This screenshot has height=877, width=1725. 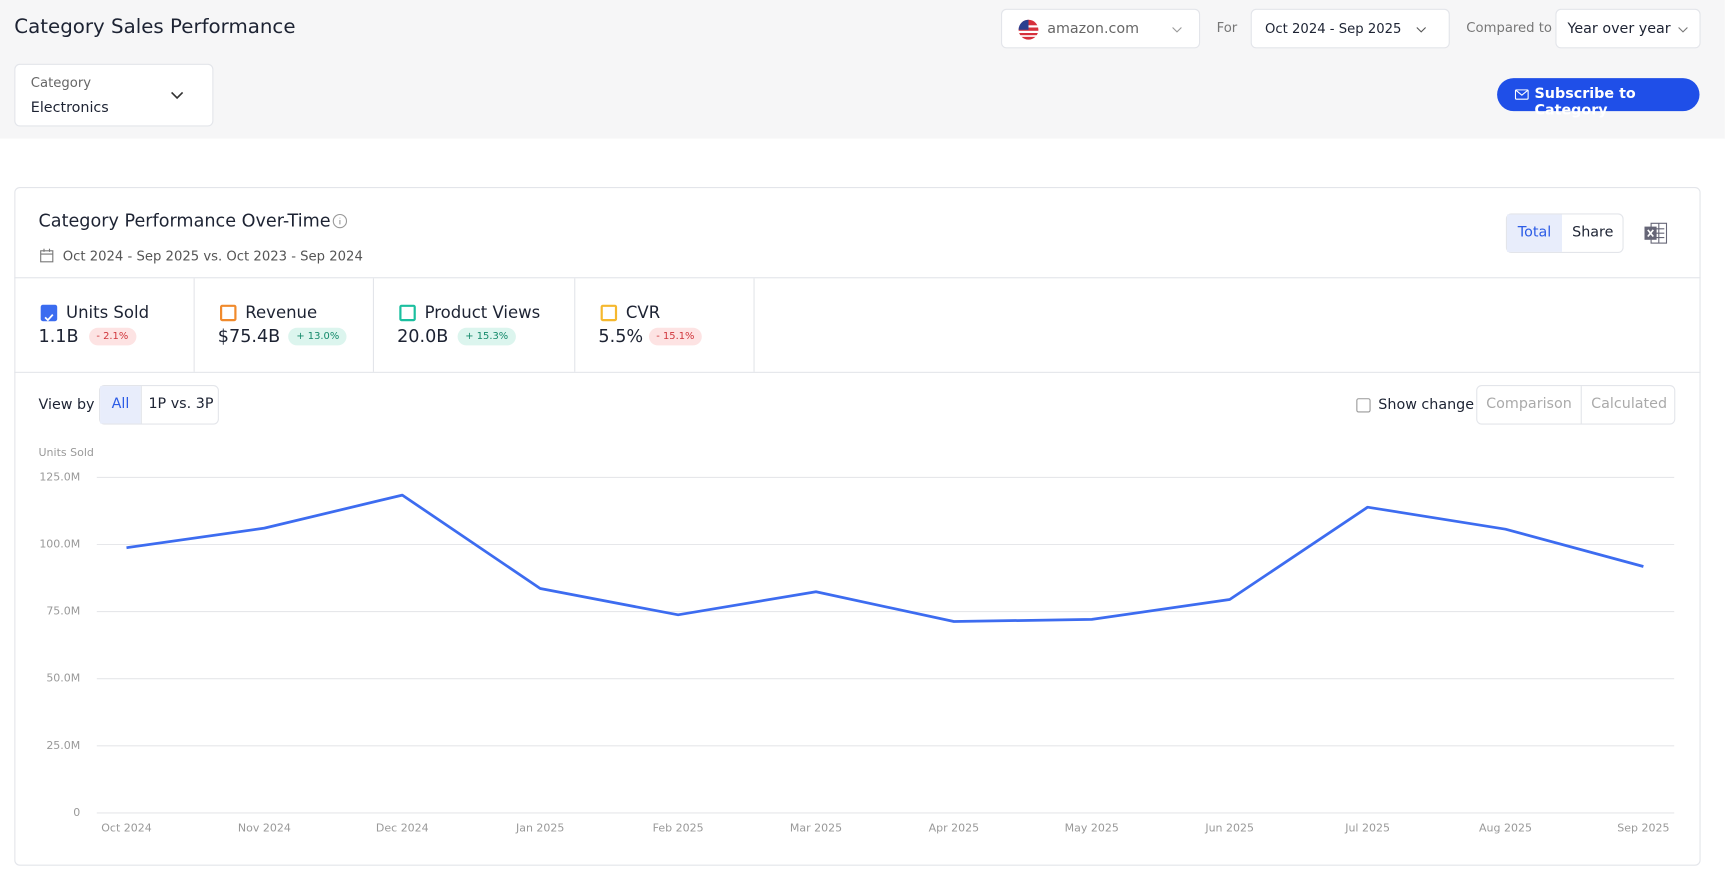 I want to click on page-title: Category Sales Performance, so click(x=155, y=27).